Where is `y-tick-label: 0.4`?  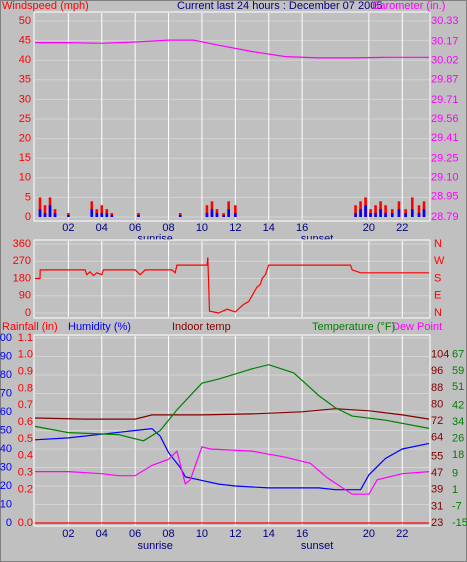
y-tick-label: 0.4 is located at coordinates (25, 456).